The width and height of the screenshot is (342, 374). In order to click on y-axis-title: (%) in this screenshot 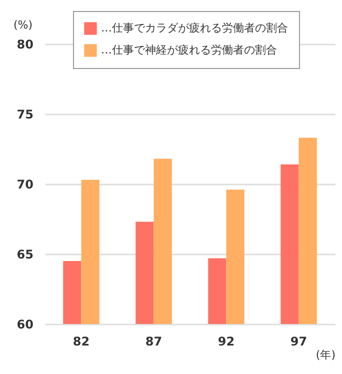, I will do `click(23, 25)`.